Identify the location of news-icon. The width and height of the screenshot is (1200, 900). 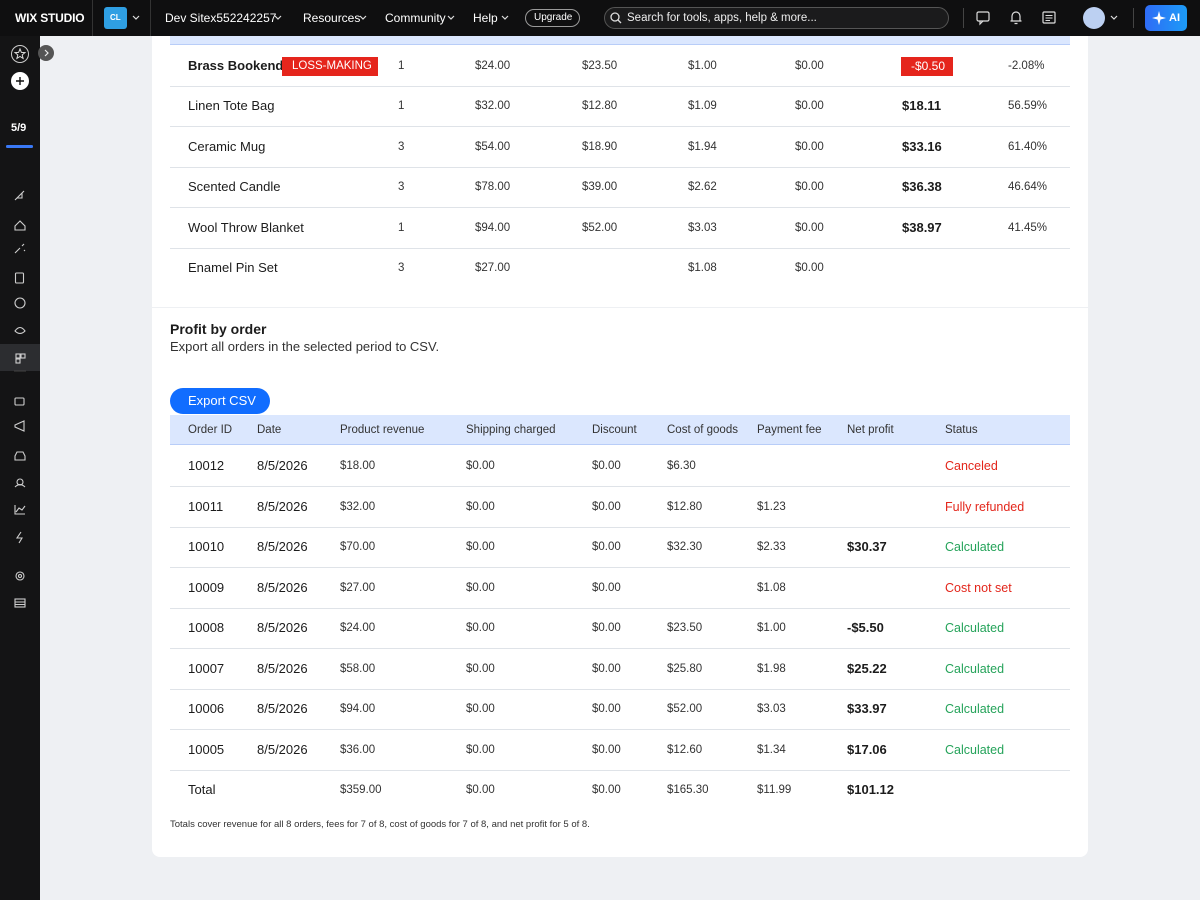
(1049, 18).